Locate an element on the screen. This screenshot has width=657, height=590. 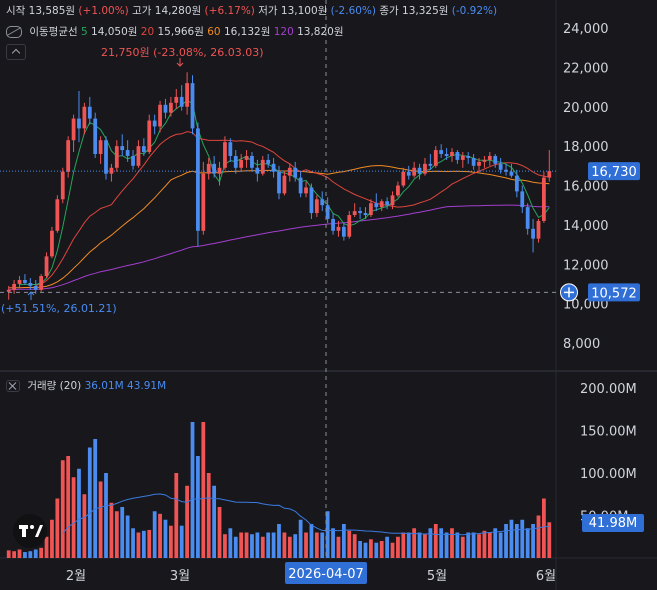
eye-slash-icon is located at coordinates (14, 32).